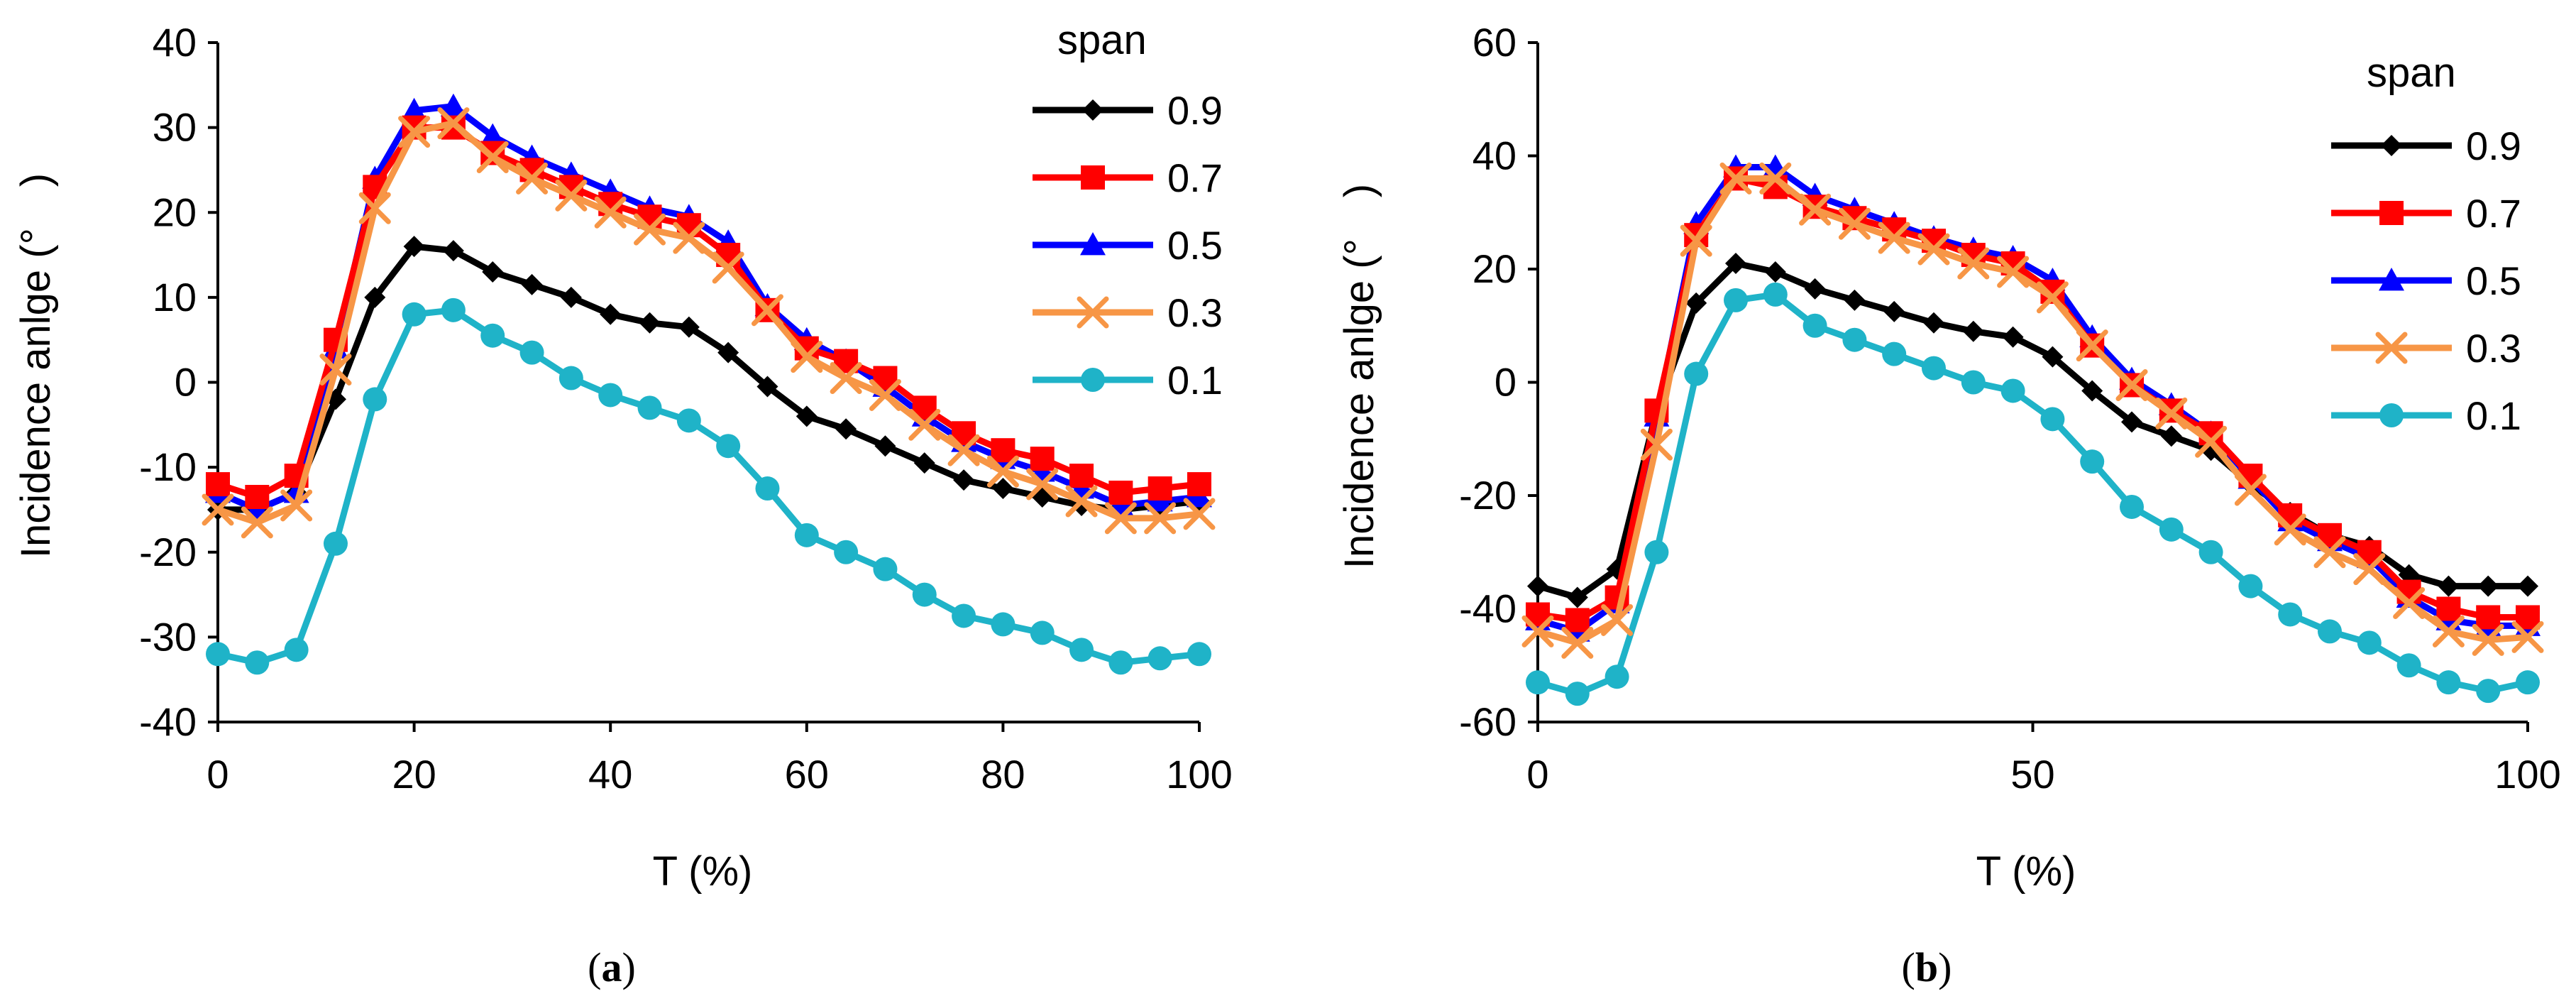  Describe the element at coordinates (2426, 213) in the screenshot. I see `chart-b-legend-item: 0.7` at that location.